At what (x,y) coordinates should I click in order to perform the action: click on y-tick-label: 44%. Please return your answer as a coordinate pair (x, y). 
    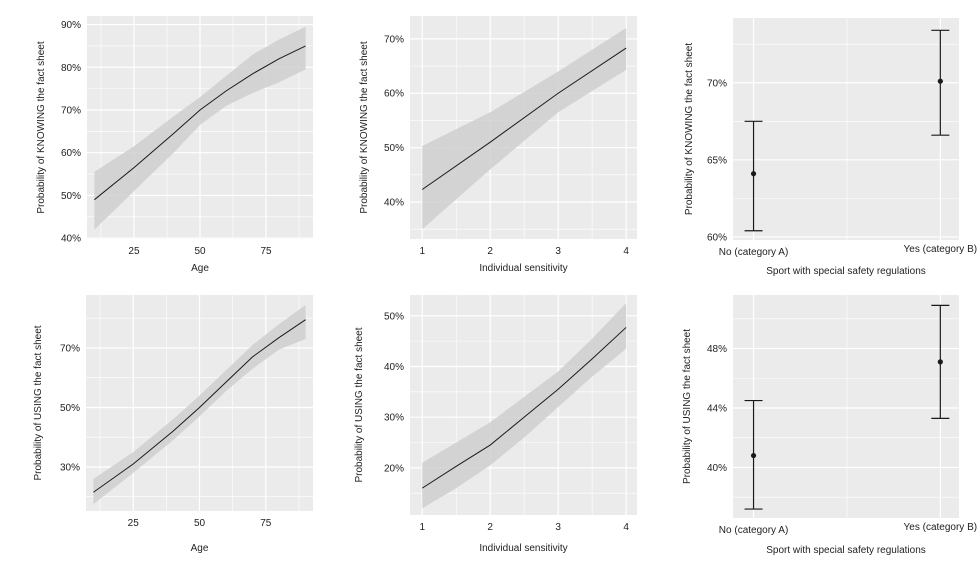
    Looking at the image, I should click on (717, 408).